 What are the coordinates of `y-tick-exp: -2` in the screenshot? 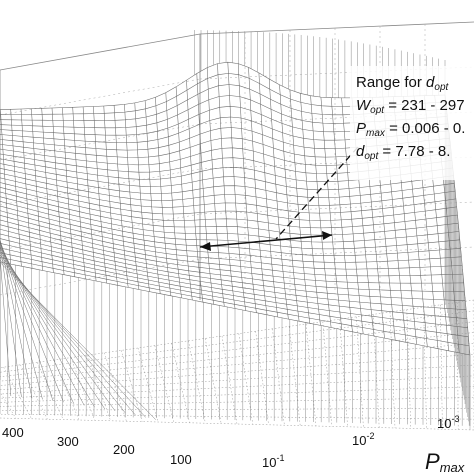 It's located at (370, 436).